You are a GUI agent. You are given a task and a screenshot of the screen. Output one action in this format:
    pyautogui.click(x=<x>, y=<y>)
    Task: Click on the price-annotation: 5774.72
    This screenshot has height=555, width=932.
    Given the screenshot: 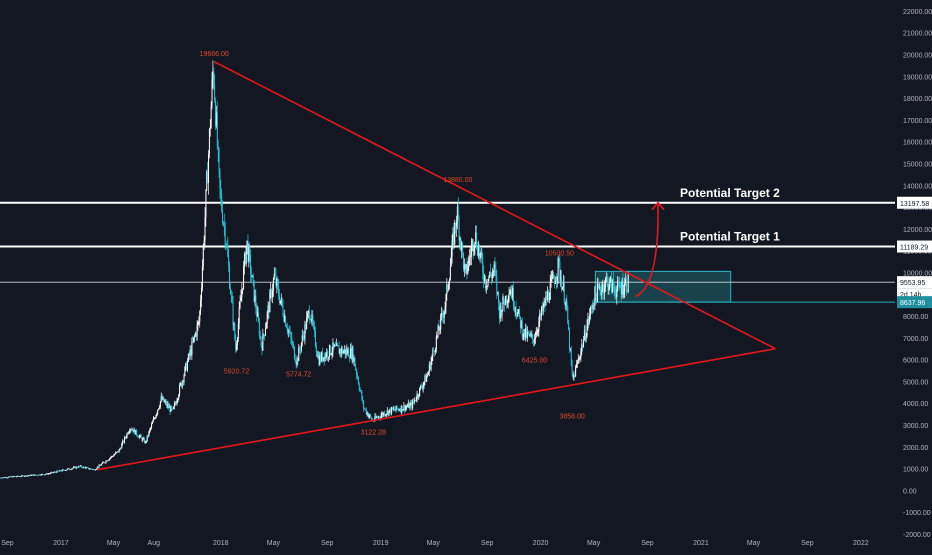 What is the action you would take?
    pyautogui.click(x=298, y=375)
    